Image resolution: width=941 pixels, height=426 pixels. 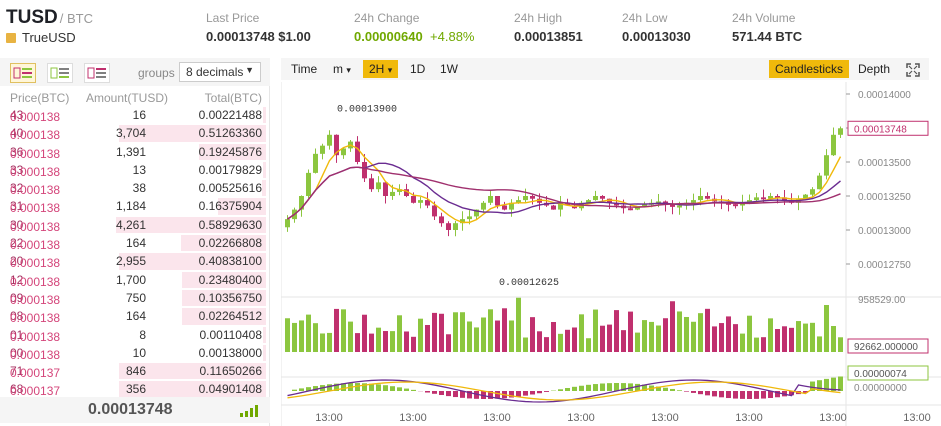 I want to click on stat-24h-low: 24h Low 0.00013030, so click(x=656, y=27).